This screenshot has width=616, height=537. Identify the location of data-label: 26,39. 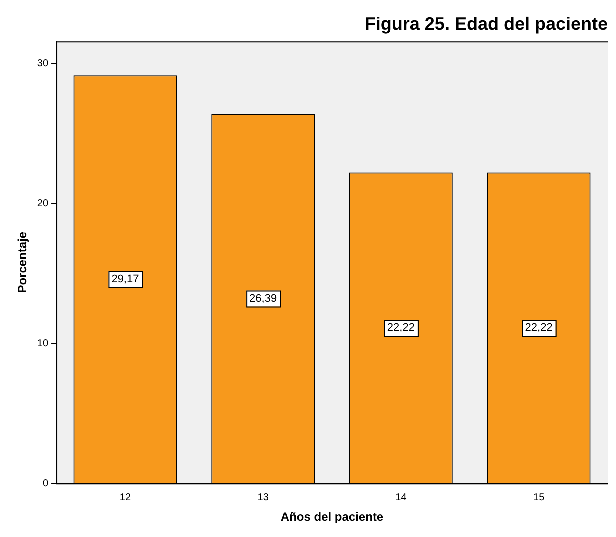
(264, 298).